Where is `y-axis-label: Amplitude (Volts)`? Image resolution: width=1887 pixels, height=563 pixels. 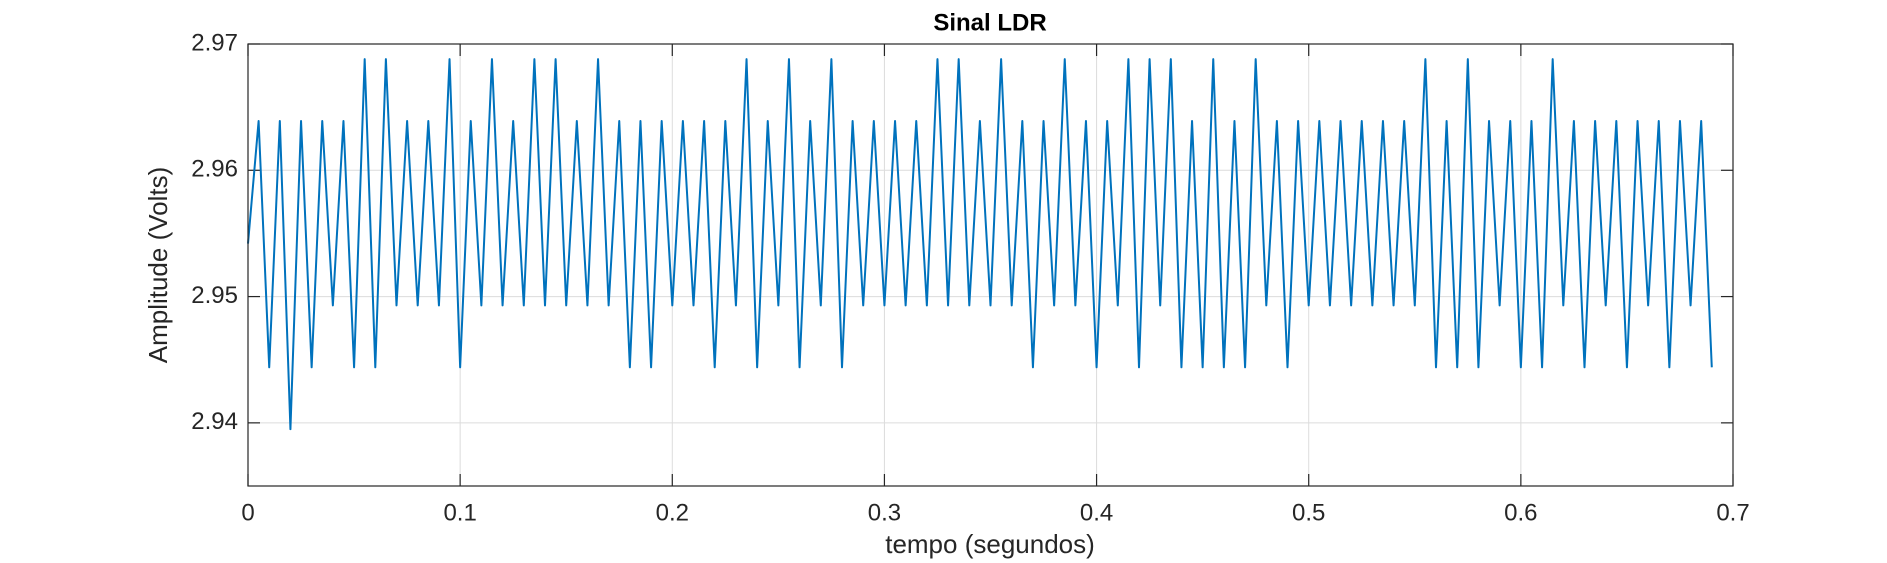
y-axis-label: Amplitude (Volts) is located at coordinates (158, 265).